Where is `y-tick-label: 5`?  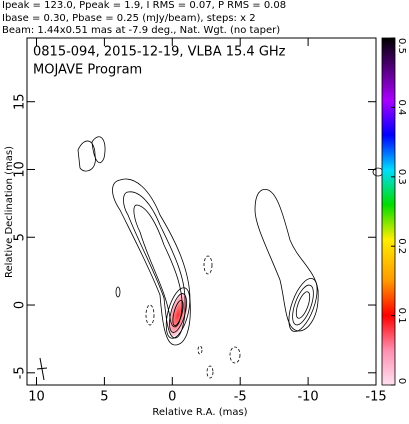 y-tick-label: 5 is located at coordinates (20, 237).